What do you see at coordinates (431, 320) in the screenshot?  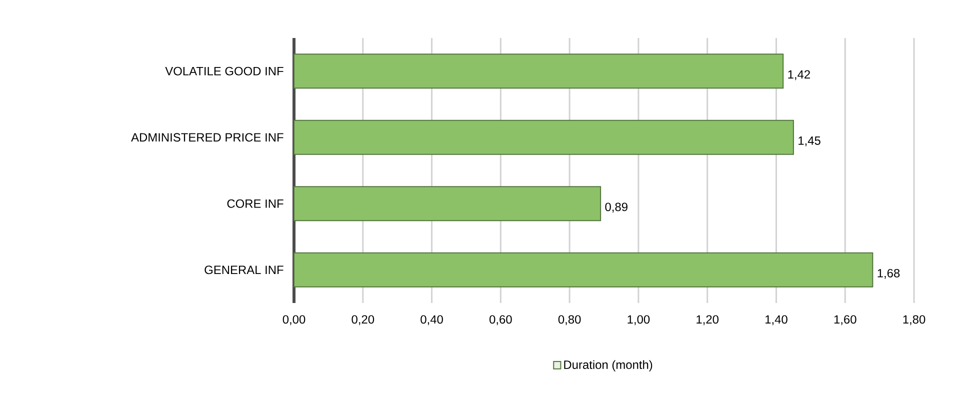 I see `x-tick-label: 0,40` at bounding box center [431, 320].